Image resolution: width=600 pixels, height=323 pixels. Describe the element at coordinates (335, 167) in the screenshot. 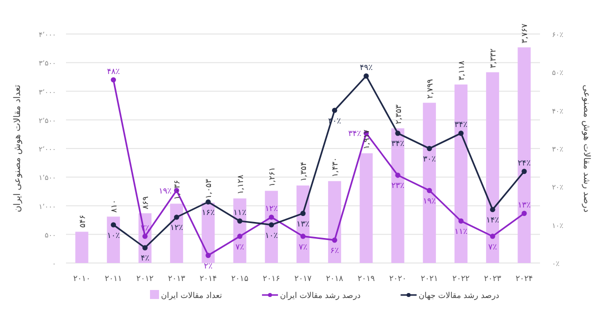

I see `data-label: ۱,۴۳۰` at that location.